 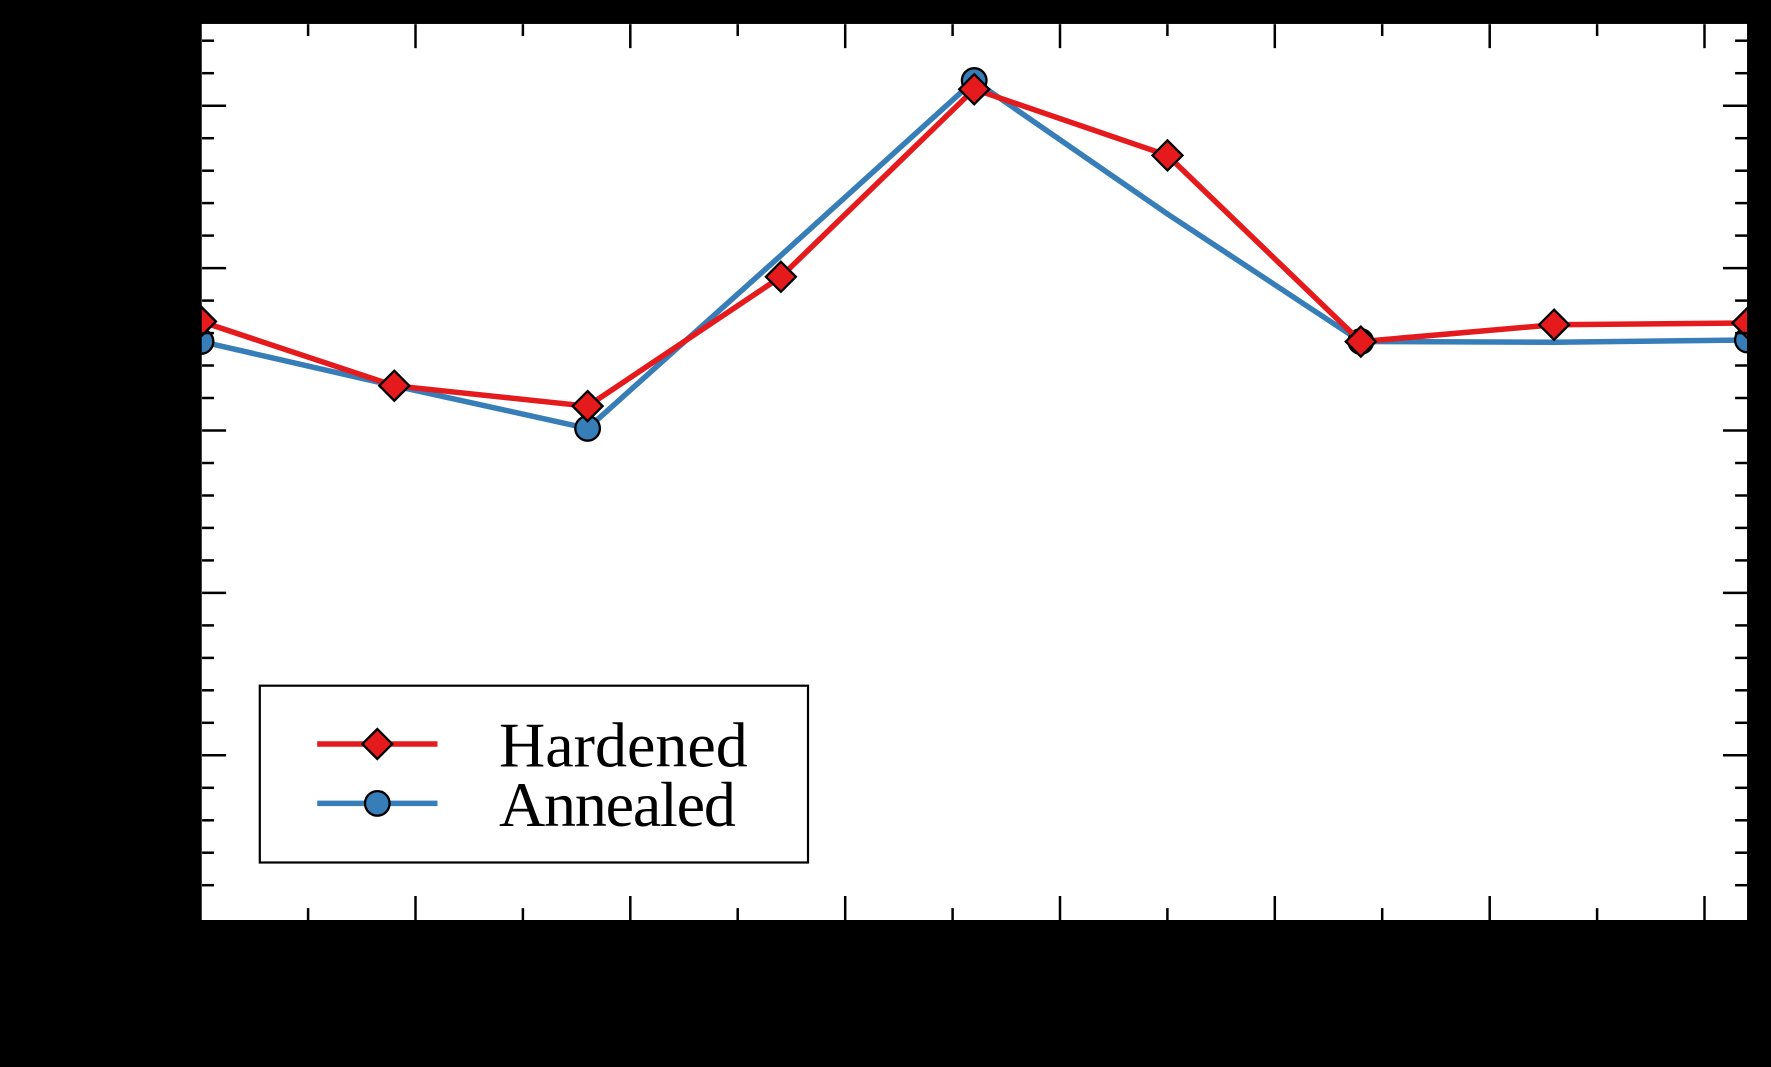 I want to click on svg-text: Annealed, so click(x=617, y=804).